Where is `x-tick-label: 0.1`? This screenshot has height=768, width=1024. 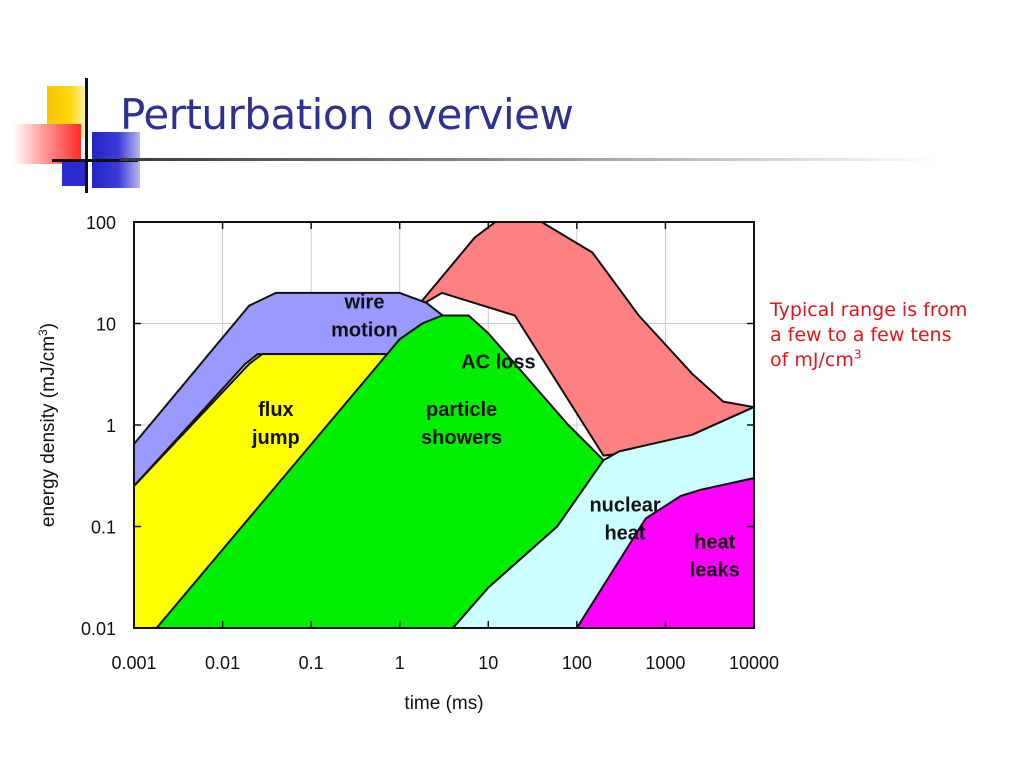 x-tick-label: 0.1 is located at coordinates (311, 663).